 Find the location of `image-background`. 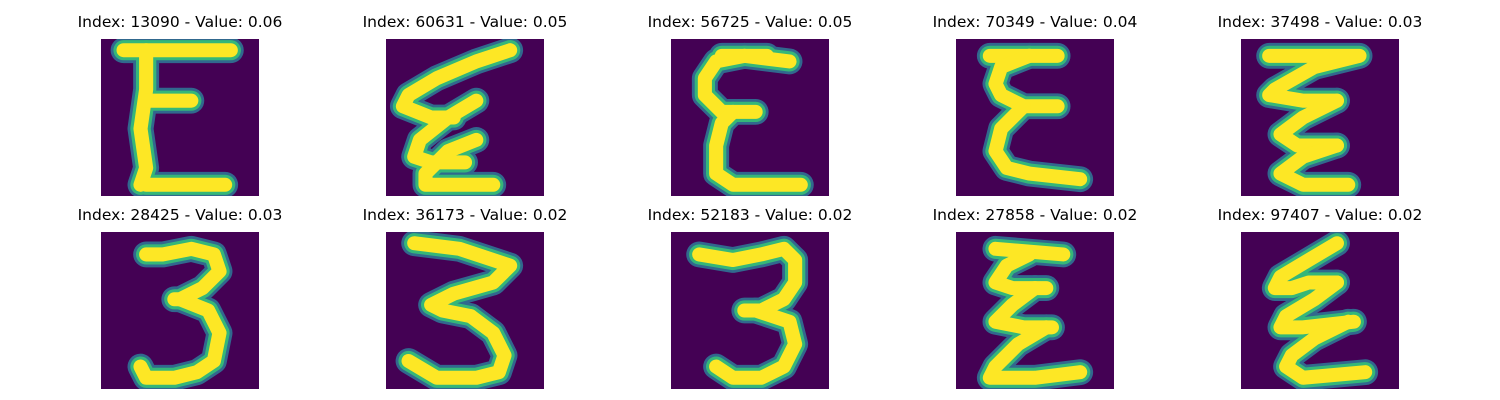

image-background is located at coordinates (180, 117).